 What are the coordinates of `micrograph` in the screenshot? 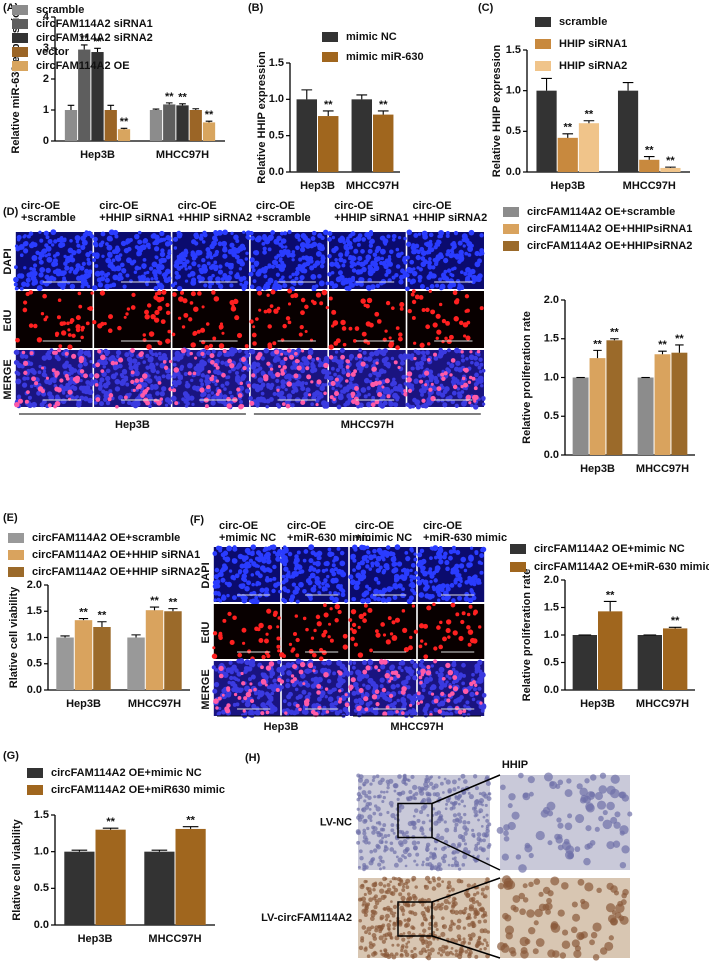 It's located at (289, 260).